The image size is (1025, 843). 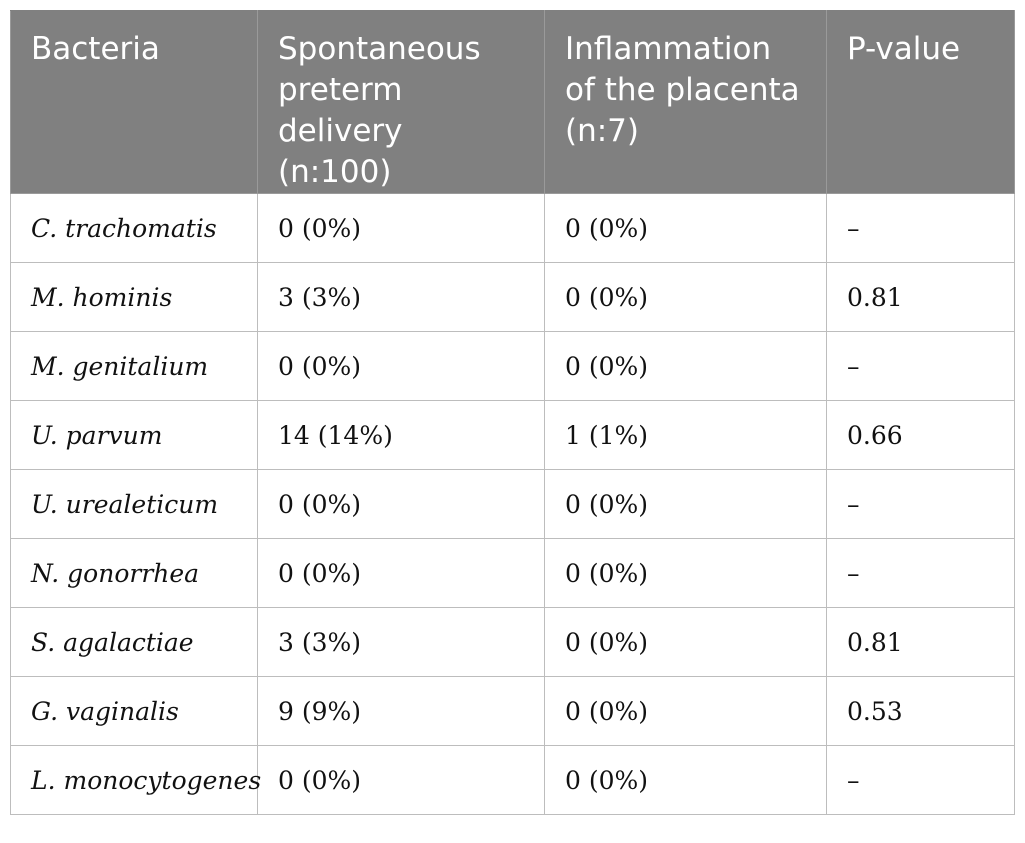 What do you see at coordinates (920, 711) in the screenshot?
I see `cell-p-value: 0.53` at bounding box center [920, 711].